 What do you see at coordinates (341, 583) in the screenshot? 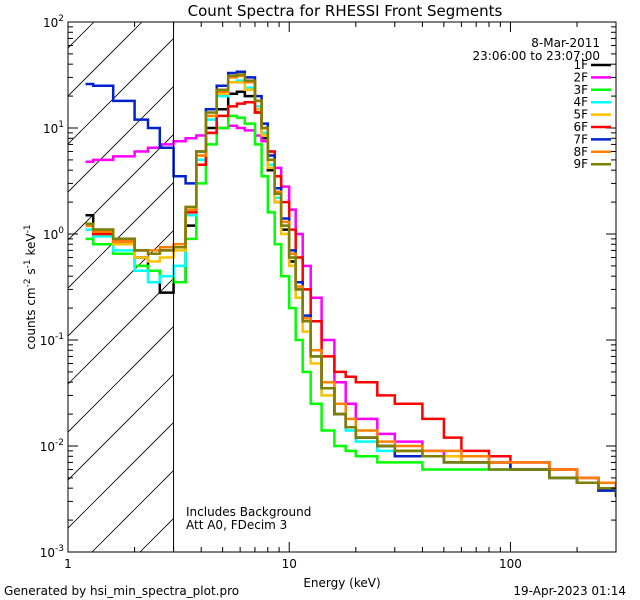
I see `x-axis-label: Energy (keV)` at bounding box center [341, 583].